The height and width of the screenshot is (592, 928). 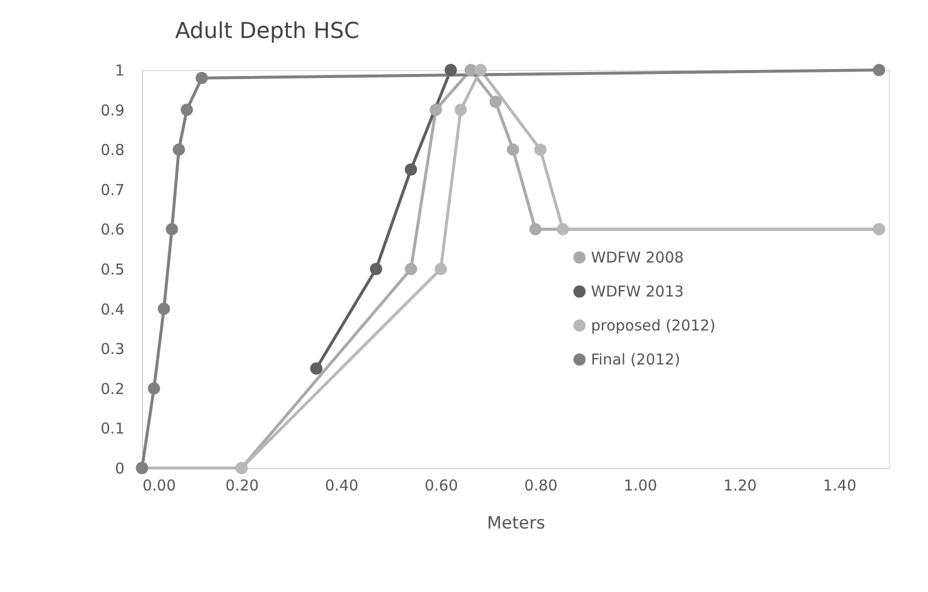 I want to click on y-tick-label: 0.5, so click(x=112, y=269).